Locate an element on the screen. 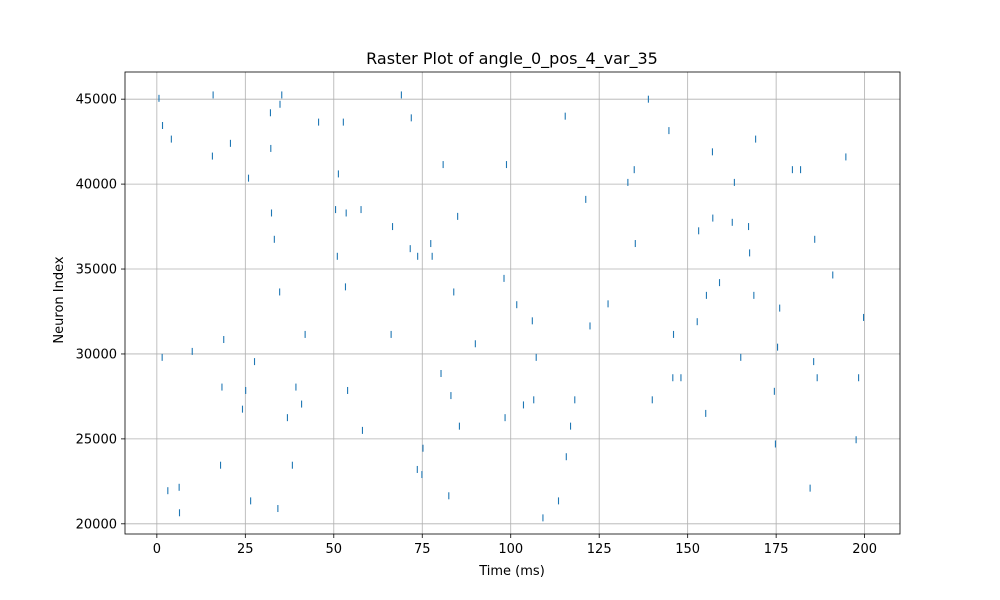  x-tick-label: 150 is located at coordinates (687, 549).